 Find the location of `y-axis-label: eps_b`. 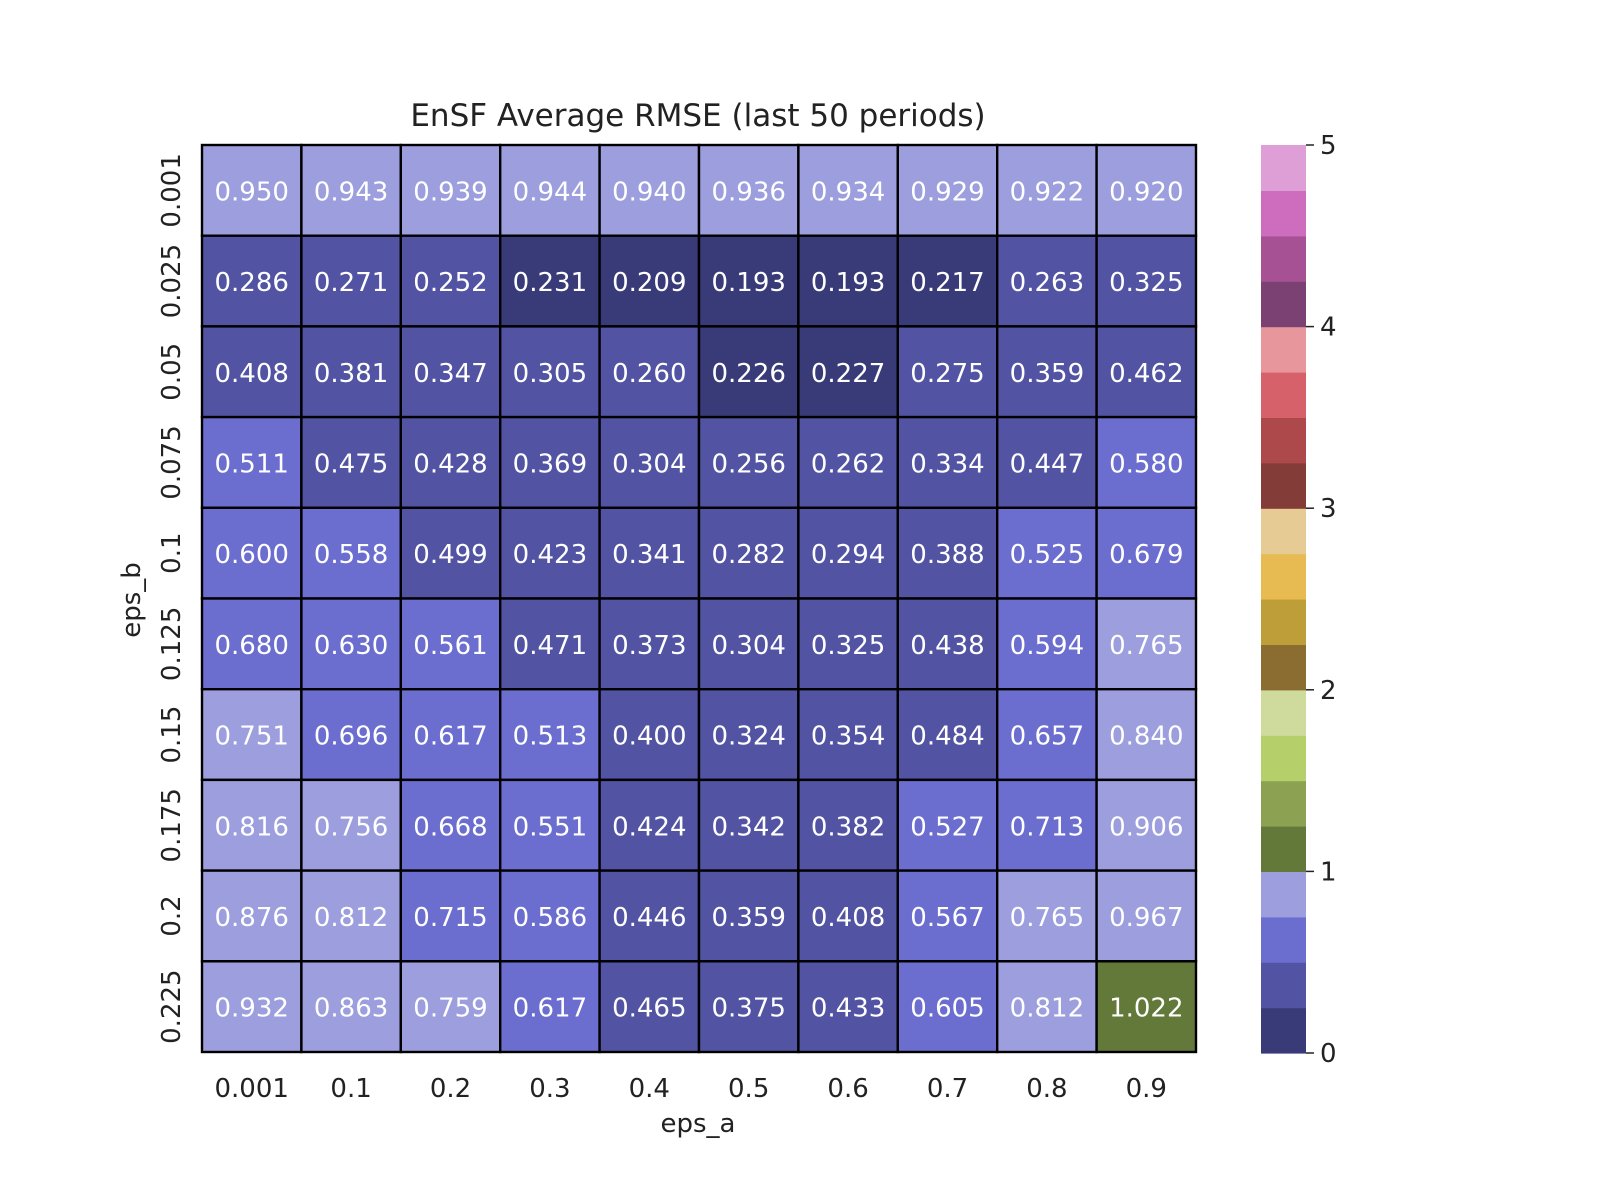

y-axis-label: eps_b is located at coordinates (132, 600).